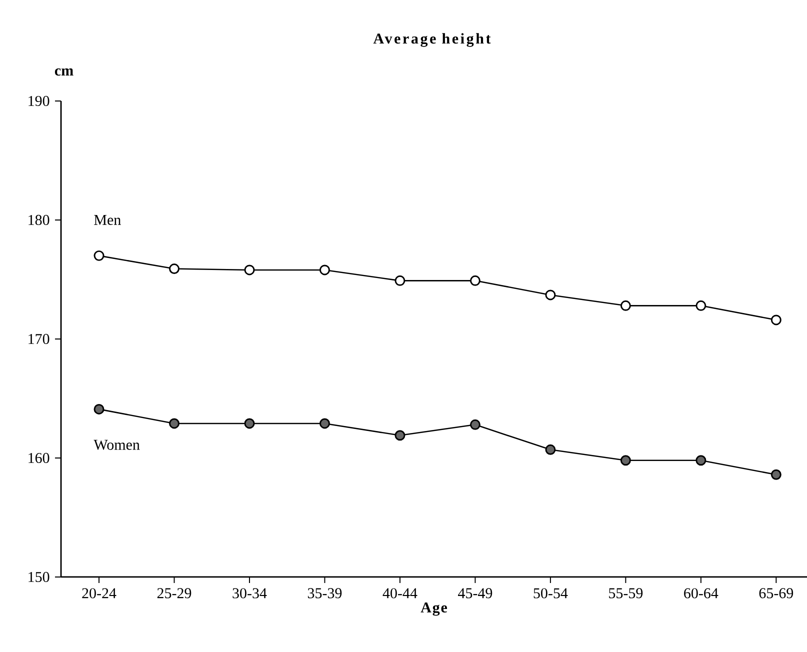 This screenshot has width=807, height=652. Describe the element at coordinates (107, 219) in the screenshot. I see `series-label: Men` at that location.